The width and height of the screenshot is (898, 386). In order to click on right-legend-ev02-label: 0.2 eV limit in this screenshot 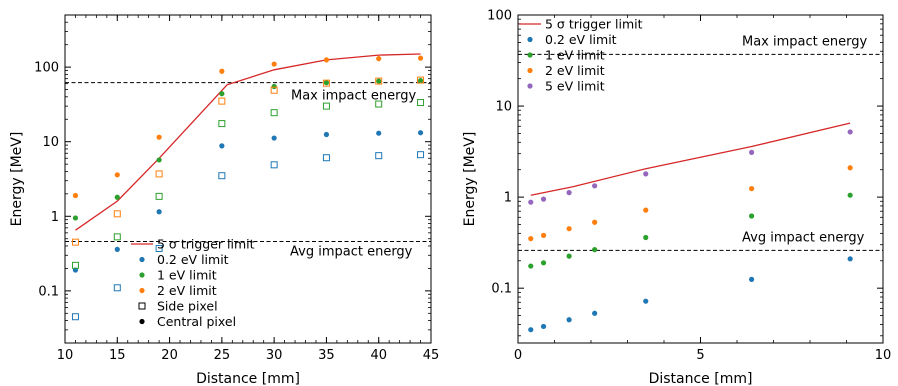, I will do `click(581, 39)`.